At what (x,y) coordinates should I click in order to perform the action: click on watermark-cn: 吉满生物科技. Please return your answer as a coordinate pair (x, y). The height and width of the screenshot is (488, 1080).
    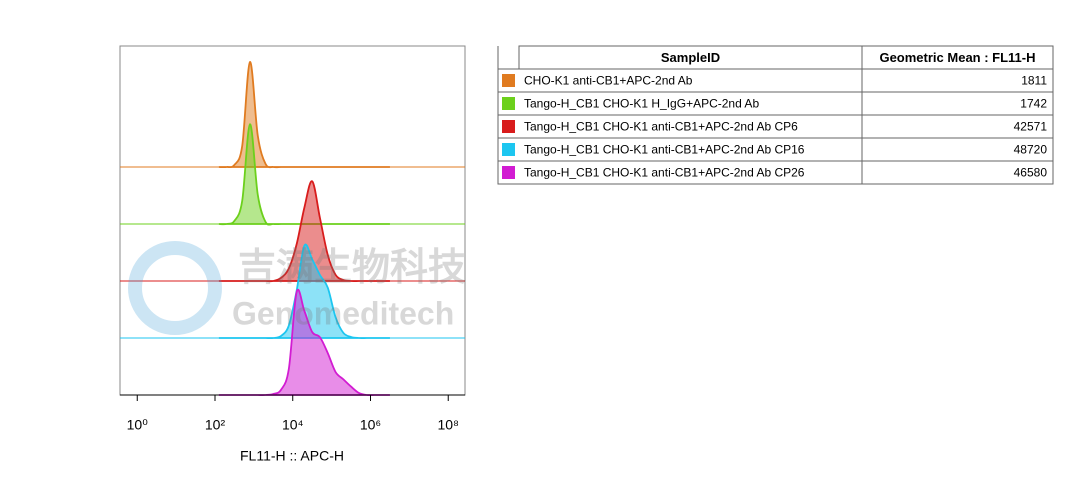
    Looking at the image, I should click on (352, 268).